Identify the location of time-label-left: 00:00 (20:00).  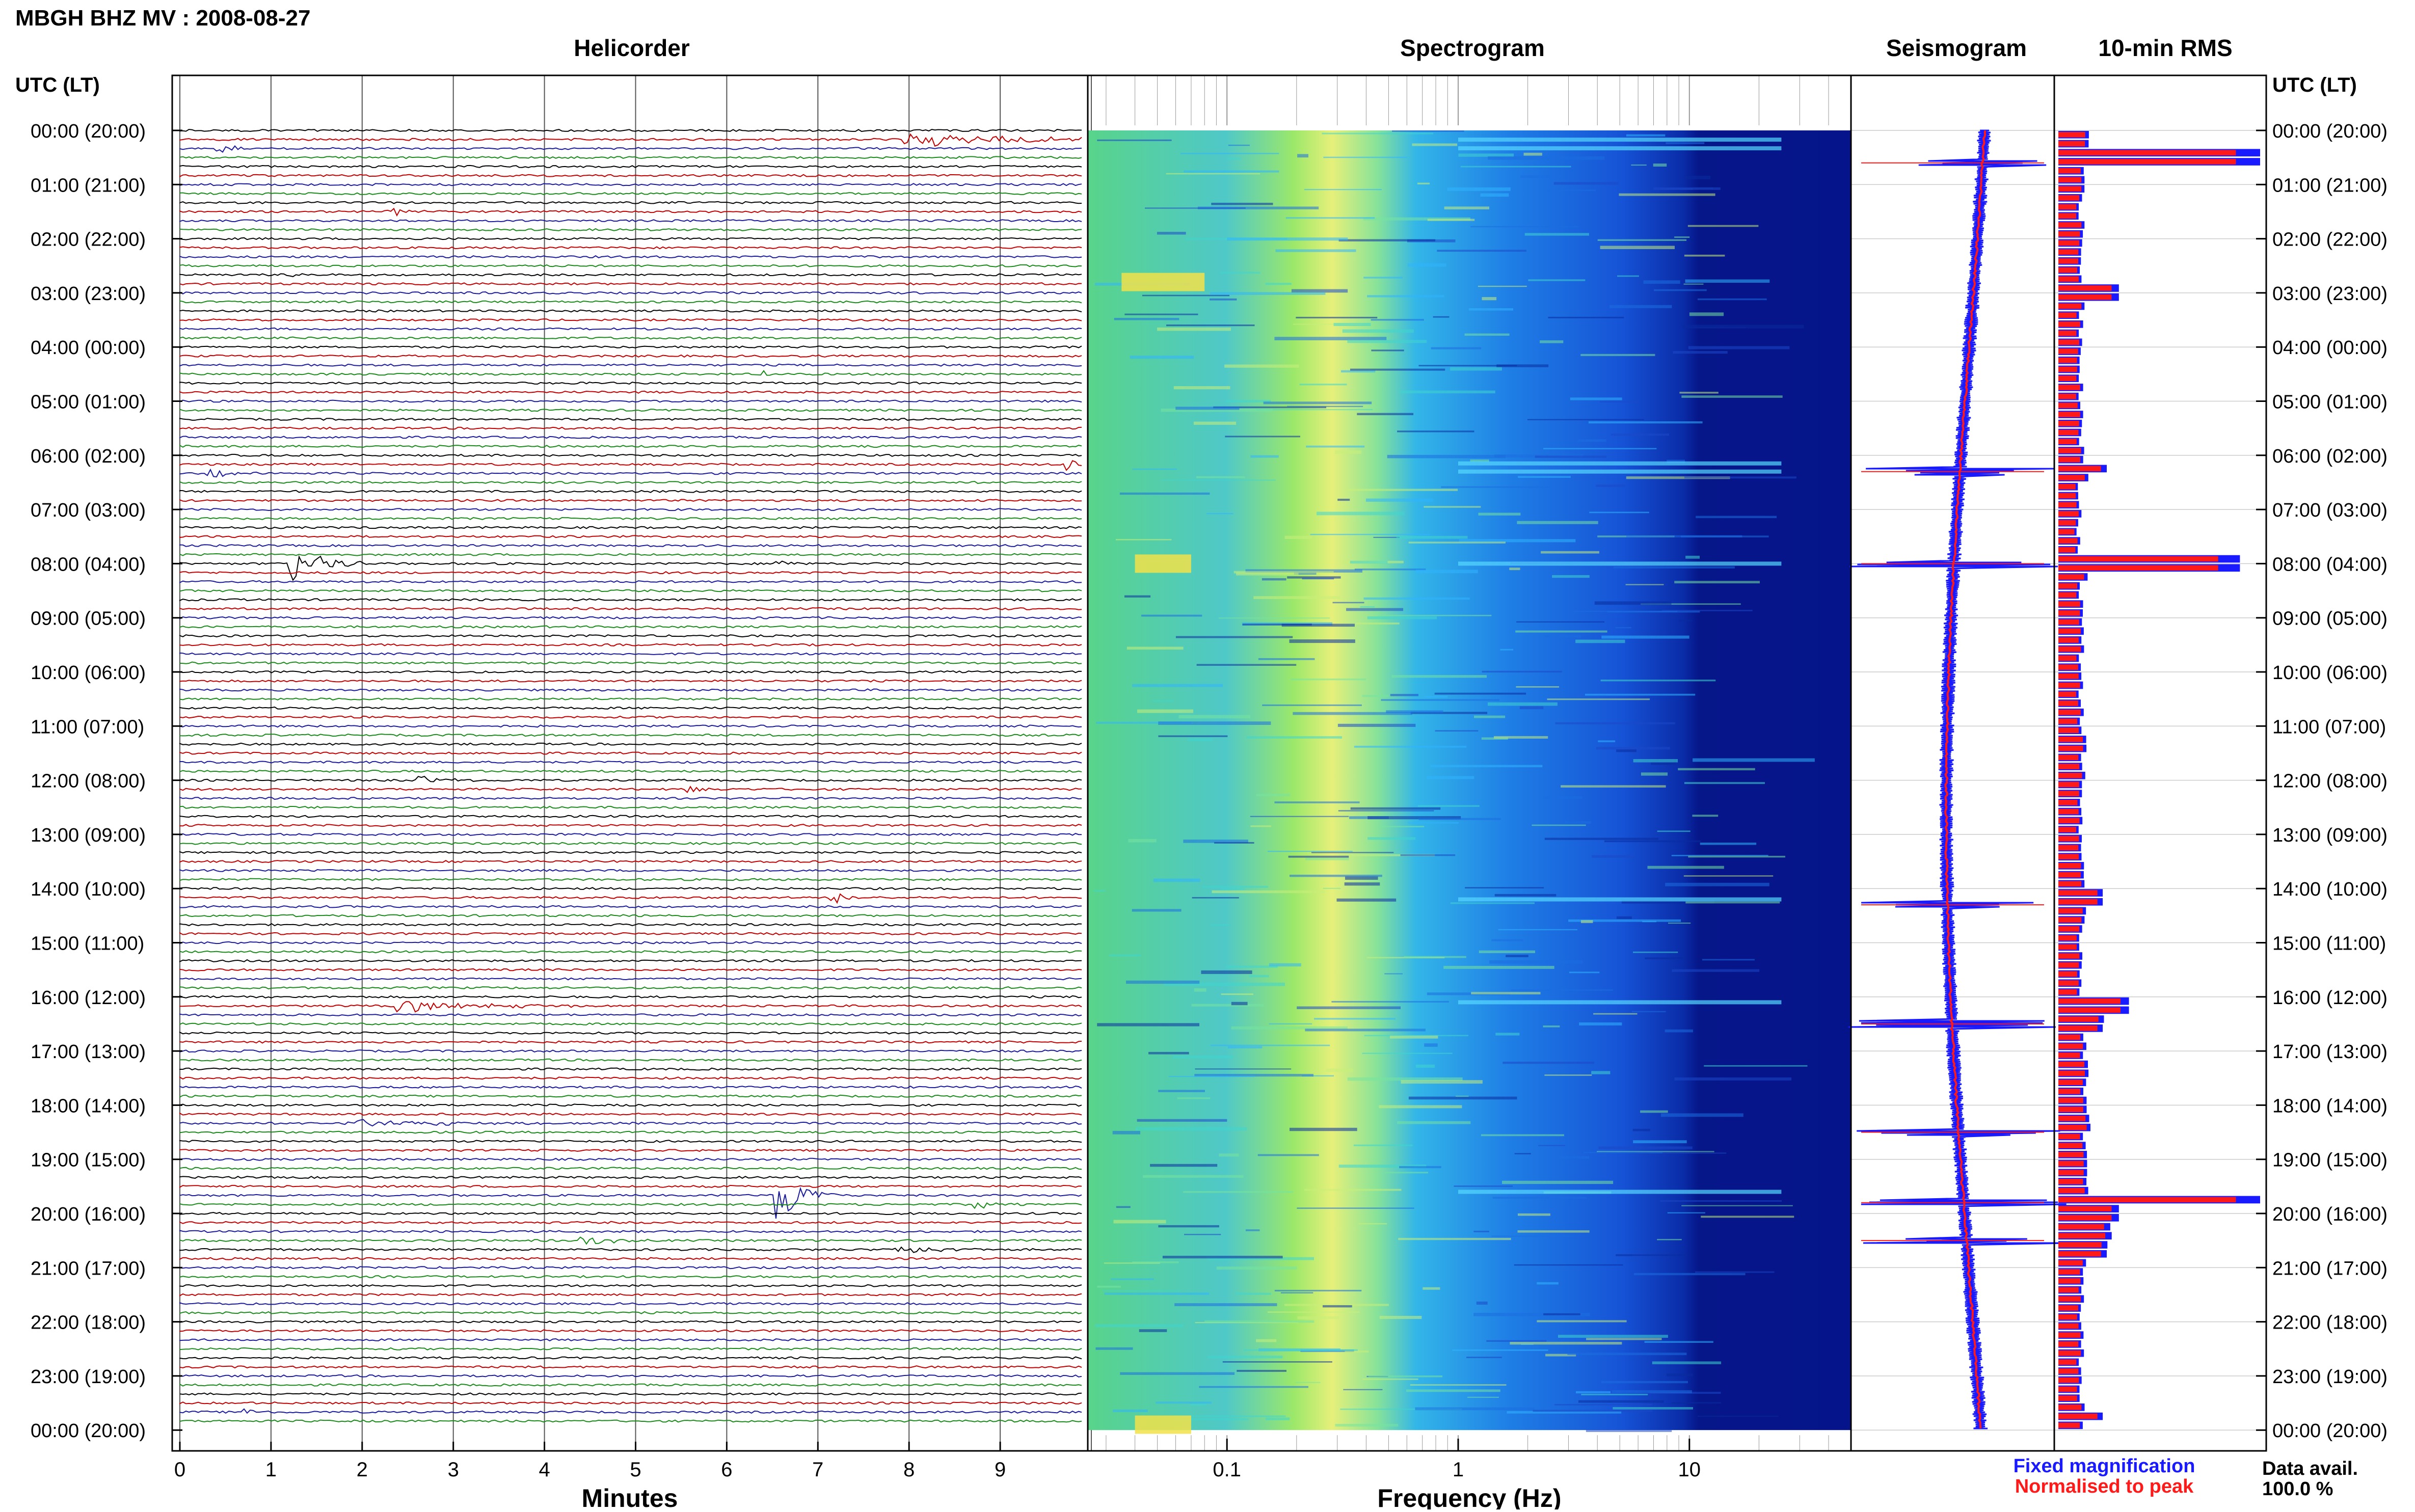
(89, 1431).